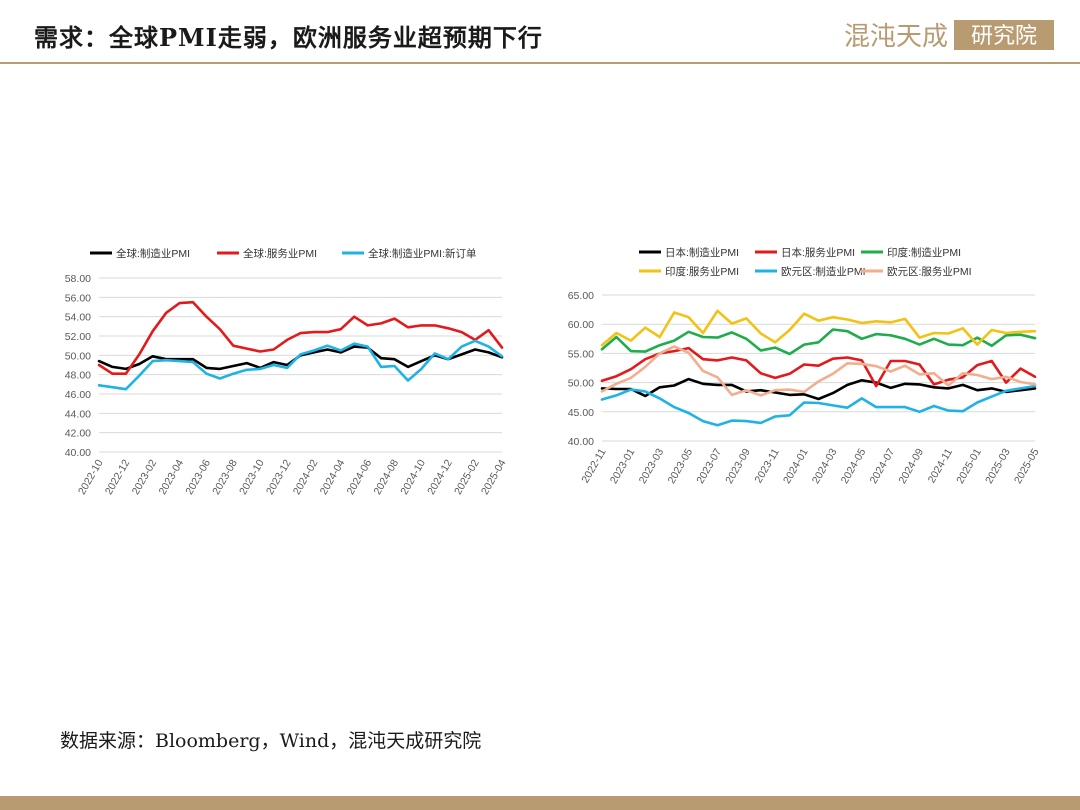 This screenshot has height=810, width=1080. I want to click on header-divider, so click(540, 63).